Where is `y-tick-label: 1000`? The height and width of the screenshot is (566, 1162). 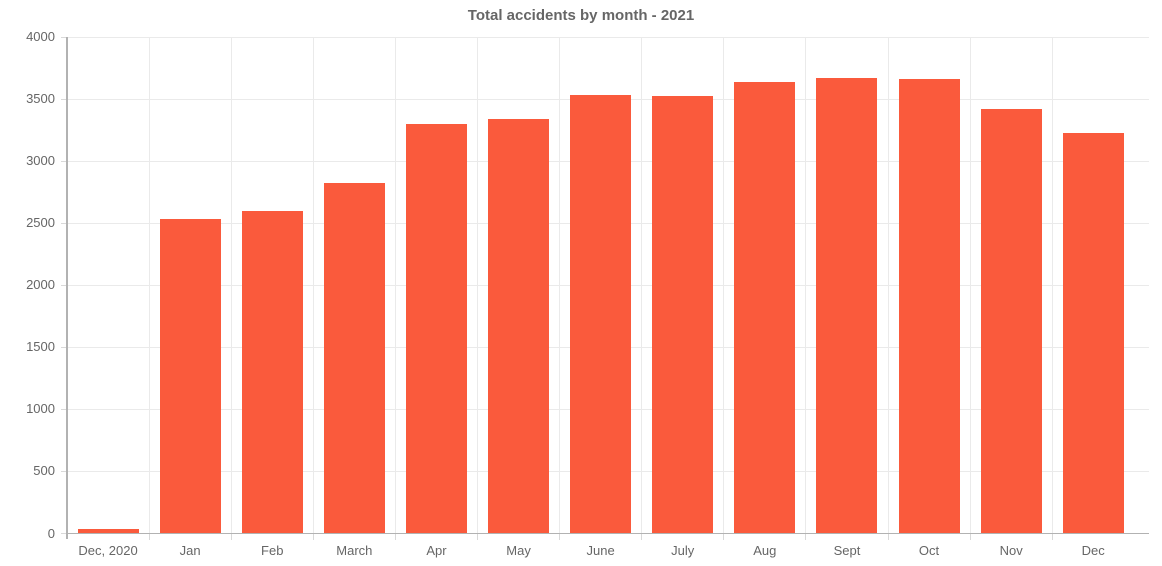 y-tick-label: 1000 is located at coordinates (40, 409).